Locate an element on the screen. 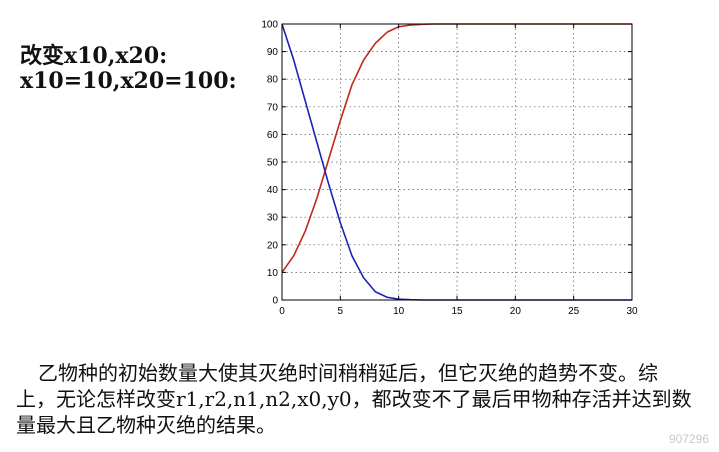 This screenshot has height=452, width=719. watermark: 907296 is located at coordinates (688, 439).